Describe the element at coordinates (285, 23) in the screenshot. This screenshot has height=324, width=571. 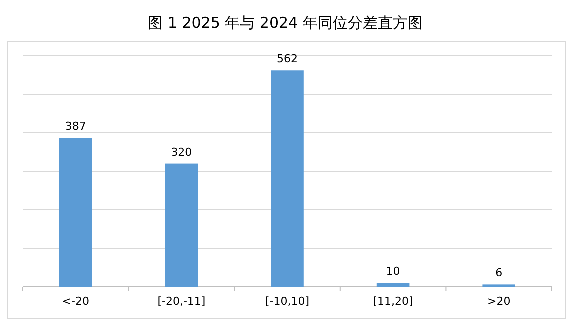
I see `chart-title: 图 1 2025 年与 2024 年同位分差直方图` at that location.